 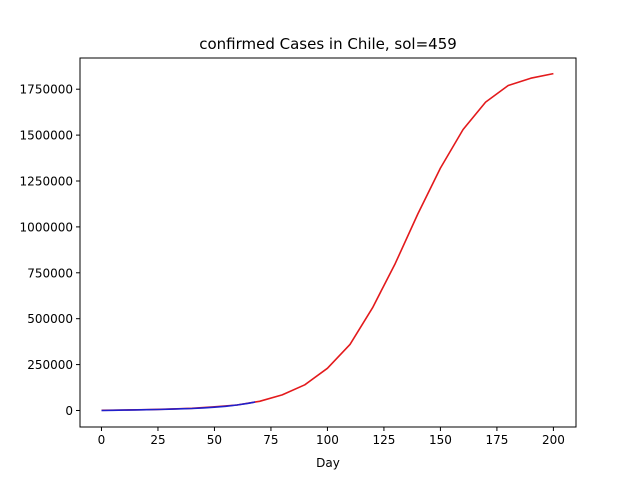 What do you see at coordinates (328, 463) in the screenshot?
I see `x-axis-label: Day` at bounding box center [328, 463].